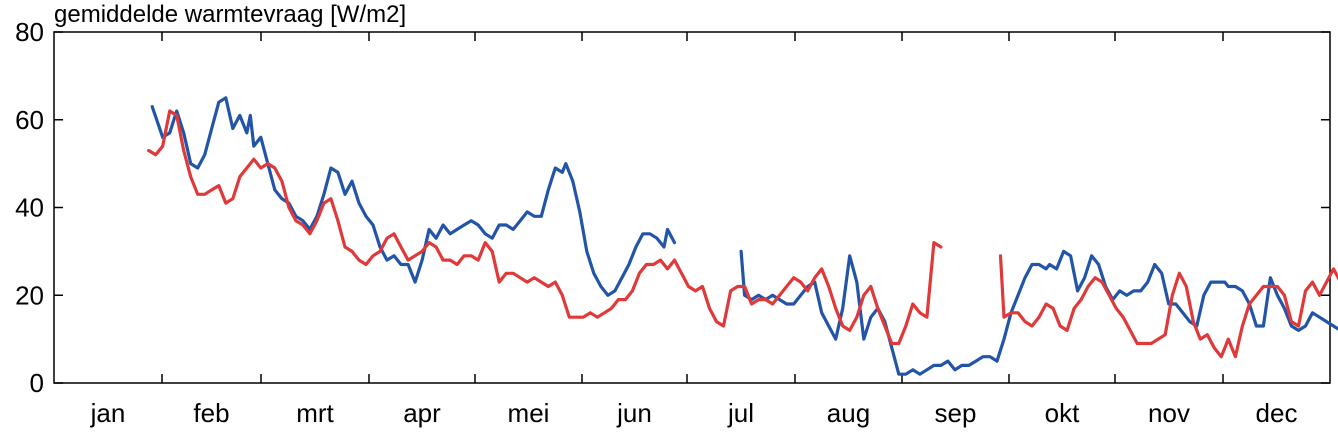 This screenshot has width=1338, height=438. I want to click on x-tick-label: nov, so click(1169, 413).